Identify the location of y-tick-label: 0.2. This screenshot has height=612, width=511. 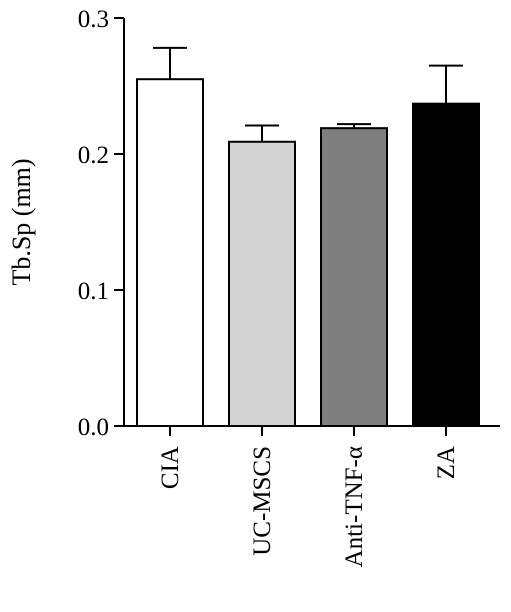
(93, 155).